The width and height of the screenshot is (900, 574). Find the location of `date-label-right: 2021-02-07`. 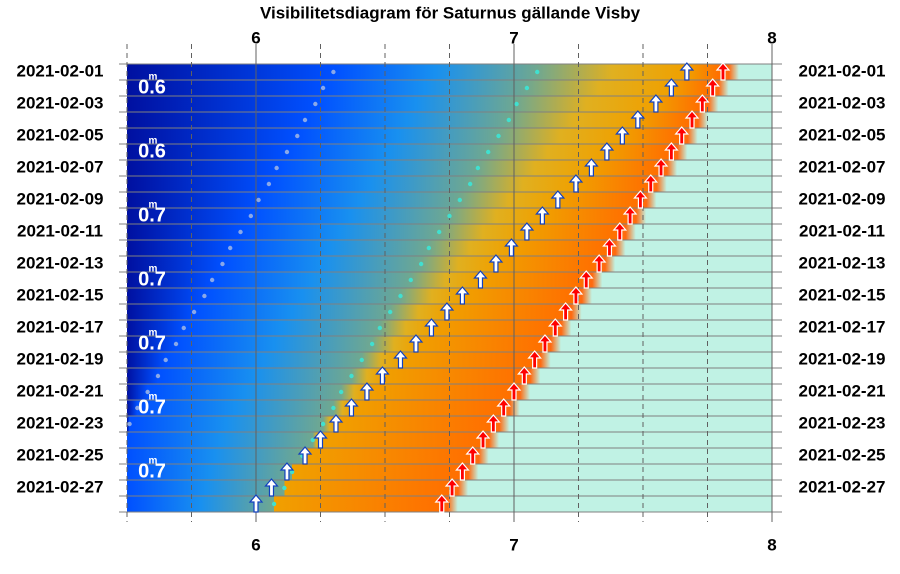

date-label-right: 2021-02-07 is located at coordinates (842, 166).